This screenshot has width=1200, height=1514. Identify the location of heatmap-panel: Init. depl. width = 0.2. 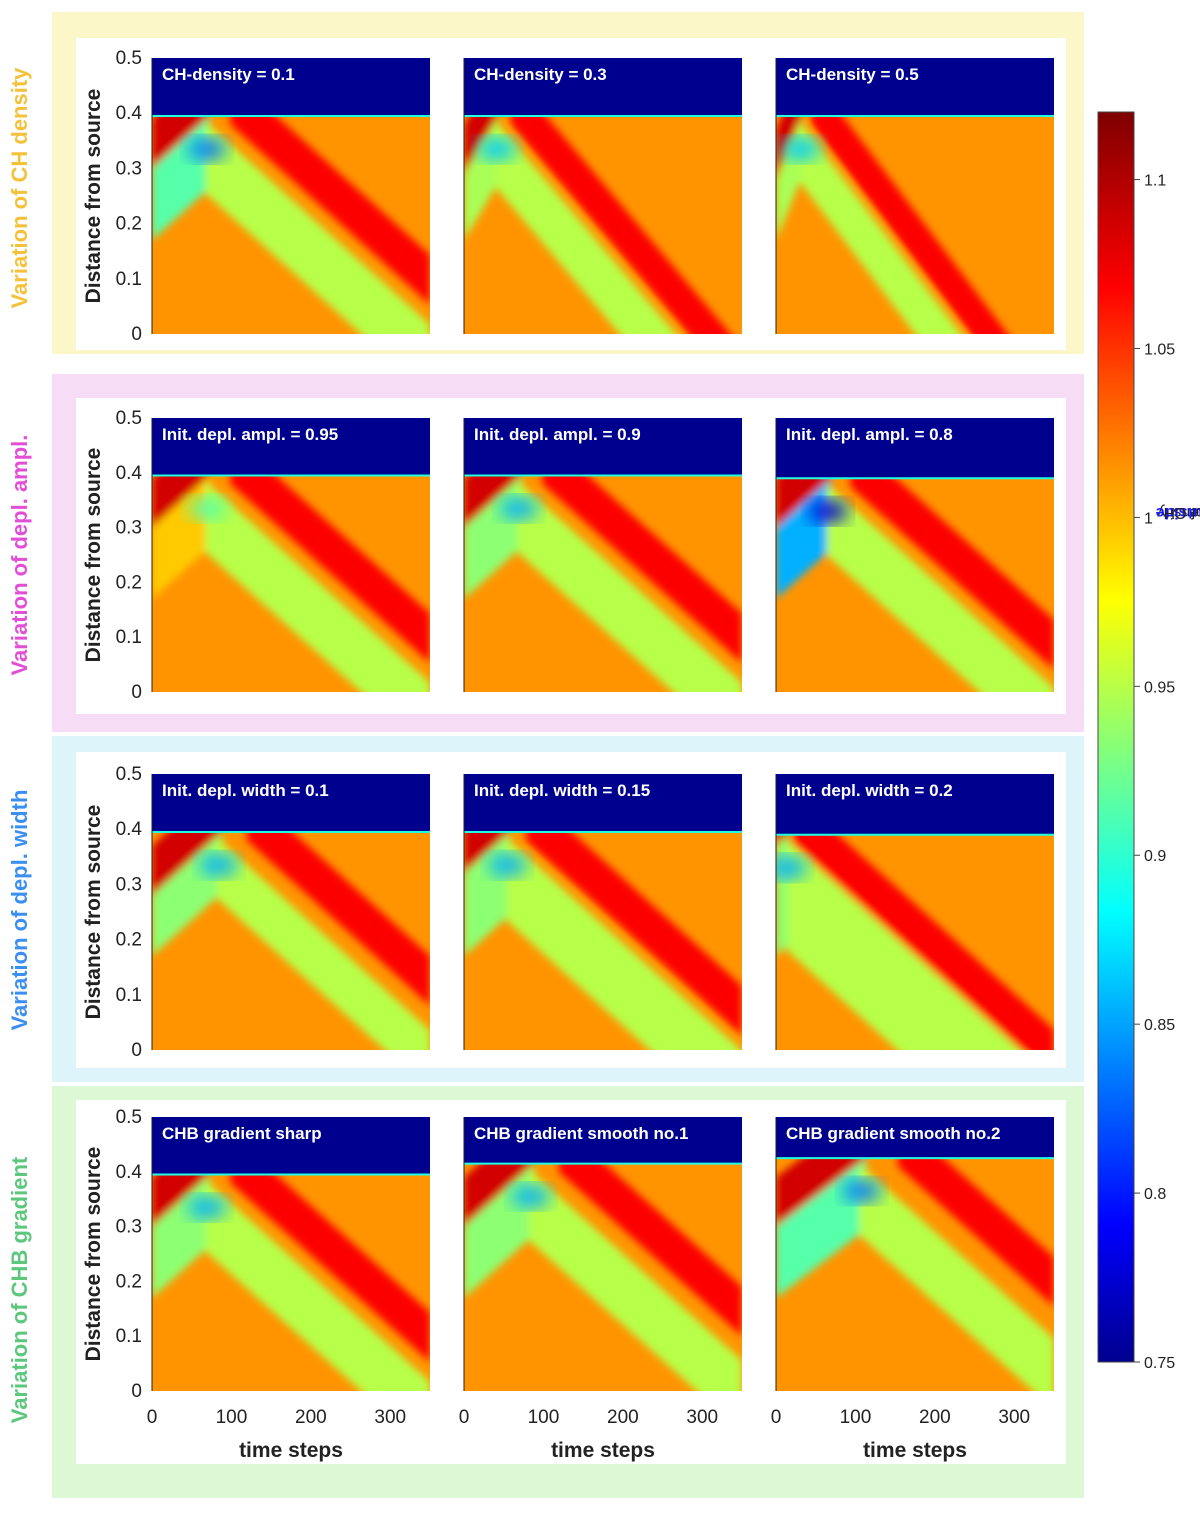
(914, 912).